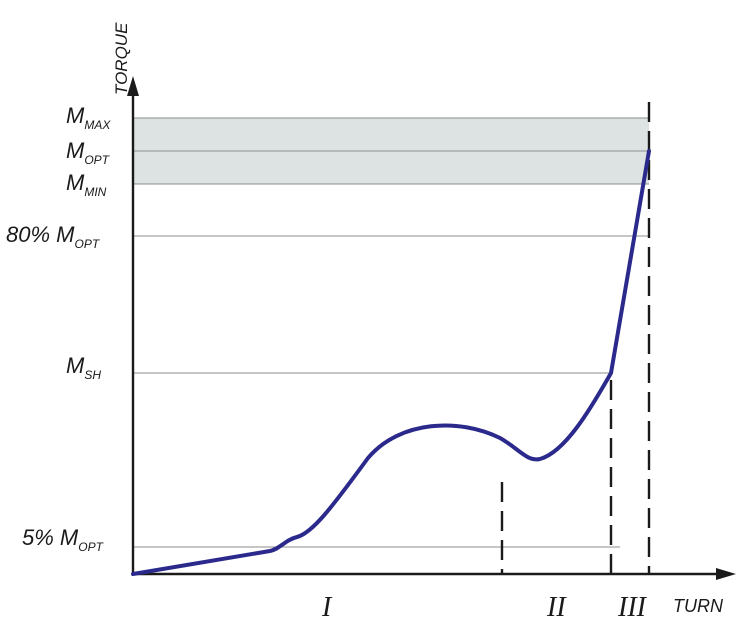 This screenshot has height=619, width=739. I want to click on y-axis-arrow-icon, so click(133, 86).